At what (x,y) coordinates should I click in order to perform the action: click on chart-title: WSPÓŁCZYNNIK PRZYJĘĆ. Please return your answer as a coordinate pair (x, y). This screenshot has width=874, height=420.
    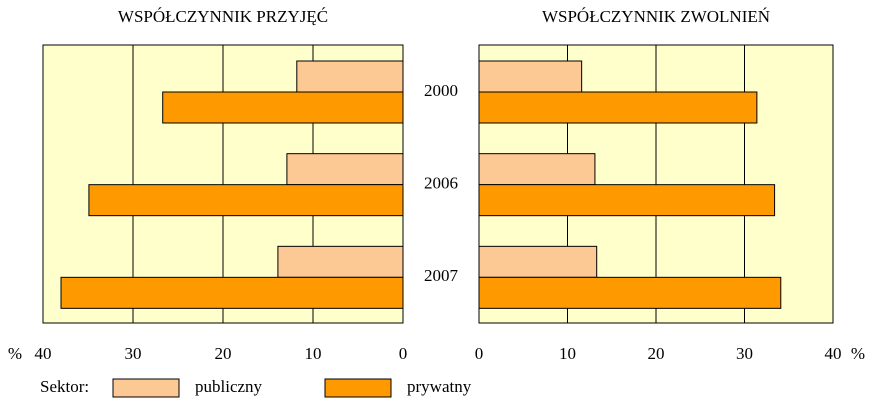
    Looking at the image, I should click on (223, 16).